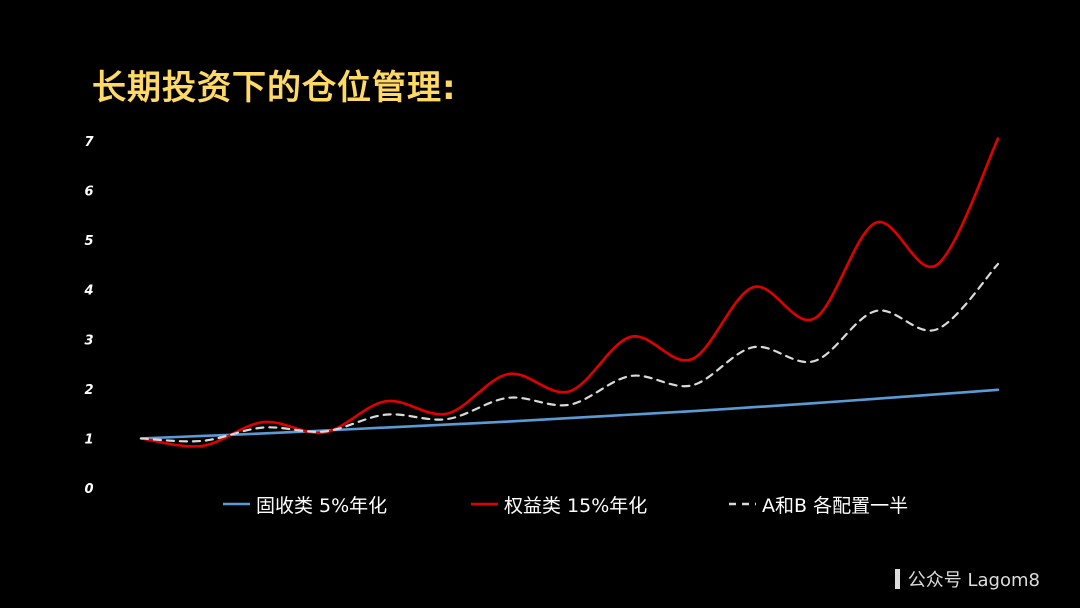  Describe the element at coordinates (973, 580) in the screenshot. I see `watermark-text: 公众号 Lagom8` at that location.